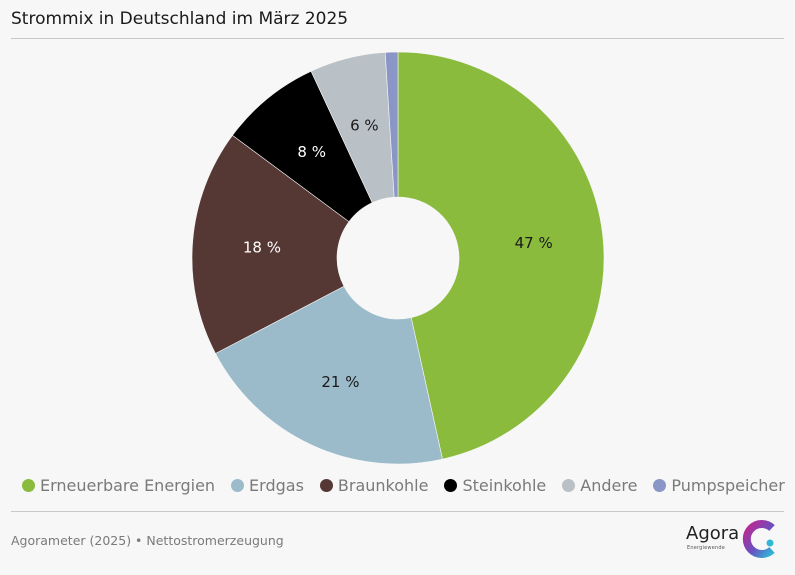  I want to click on legend-item: Braunkohle, so click(374, 485).